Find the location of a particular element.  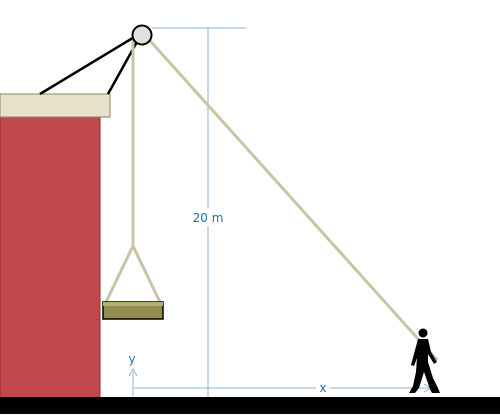

rope-bridle-right is located at coordinates (146, 274).